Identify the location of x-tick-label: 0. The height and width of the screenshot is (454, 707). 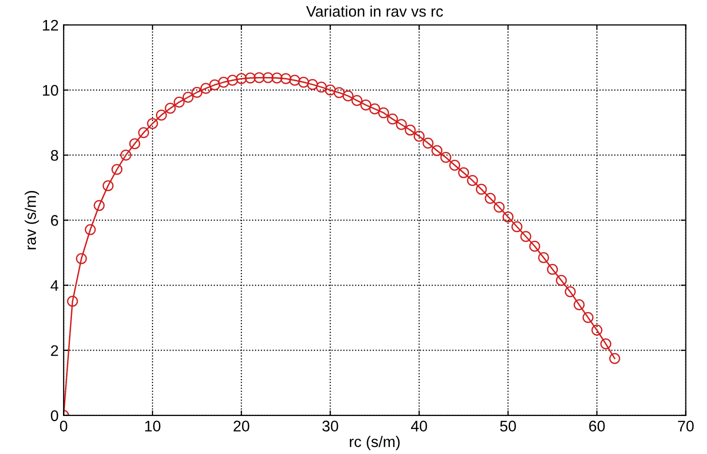
(64, 426).